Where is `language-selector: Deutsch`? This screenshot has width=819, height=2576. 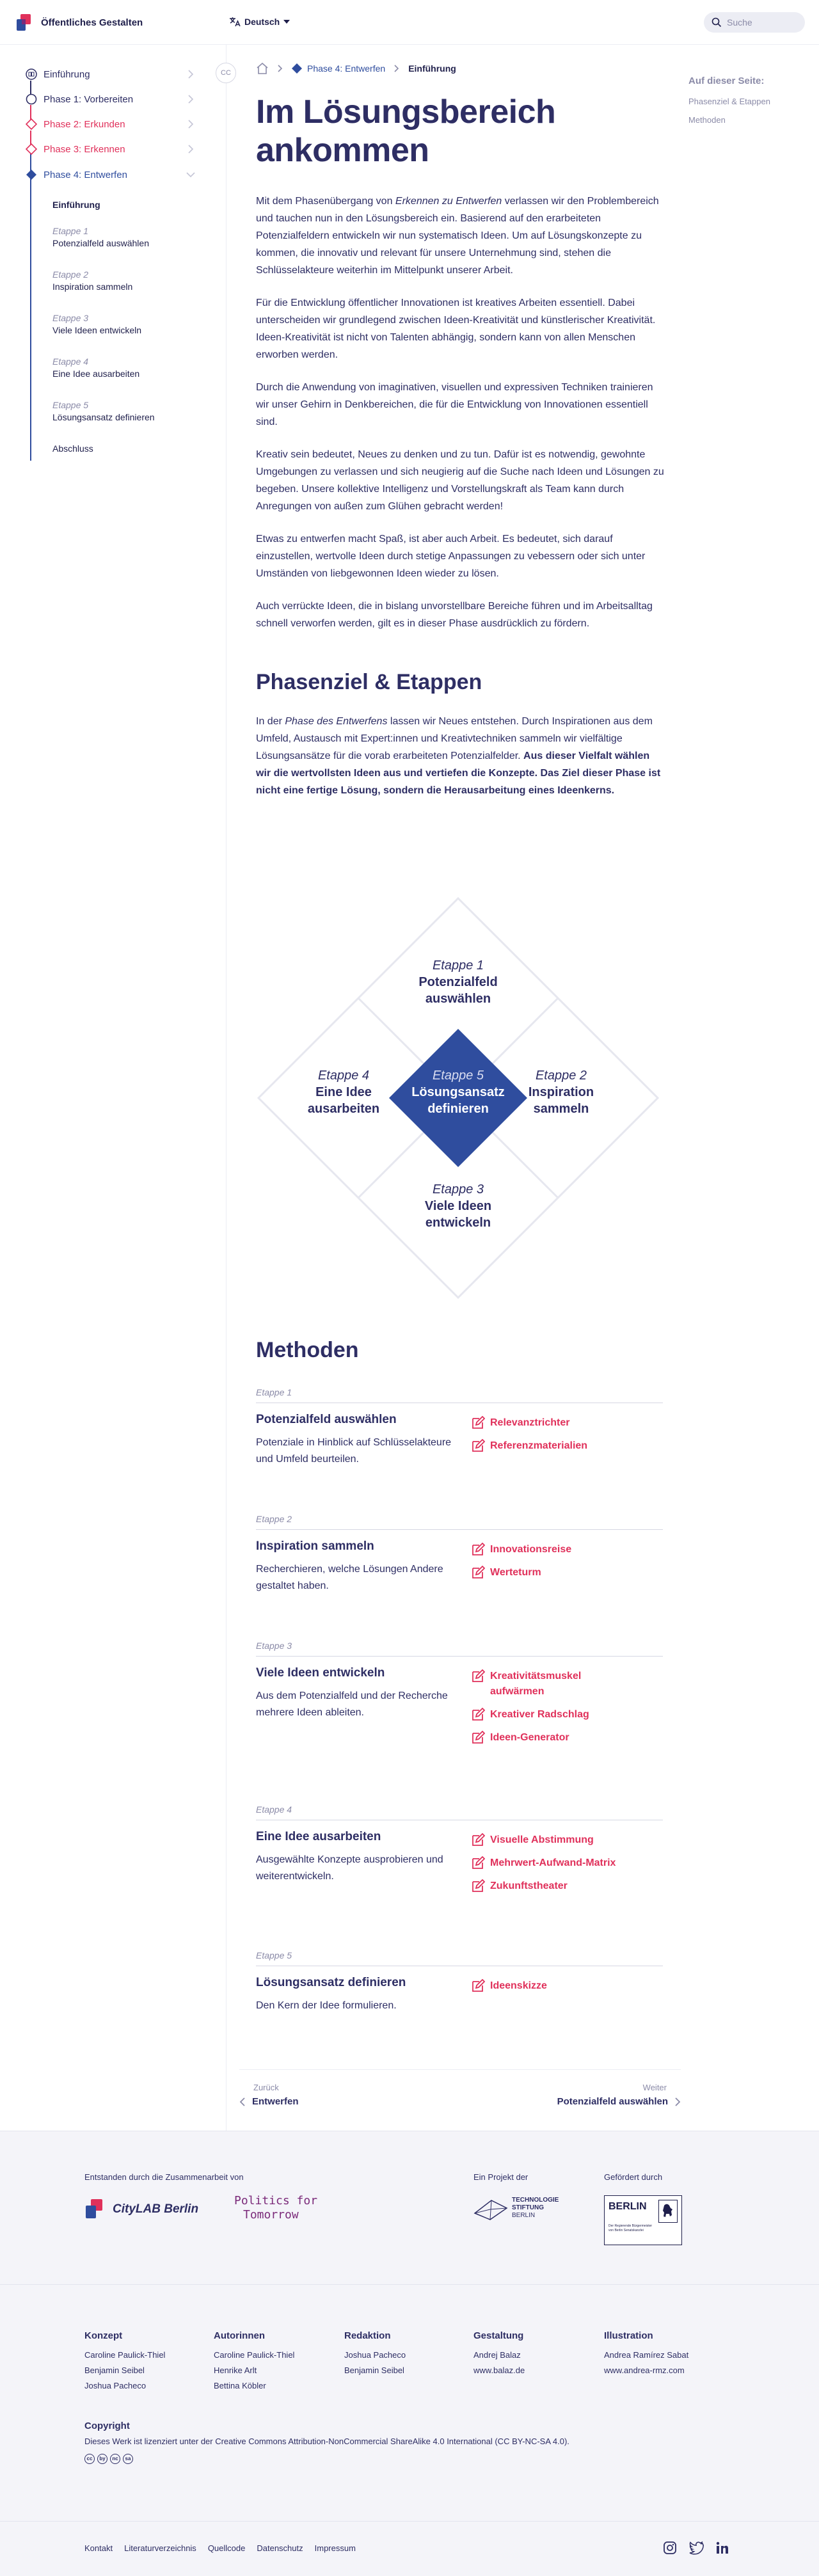 language-selector: Deutsch is located at coordinates (259, 22).